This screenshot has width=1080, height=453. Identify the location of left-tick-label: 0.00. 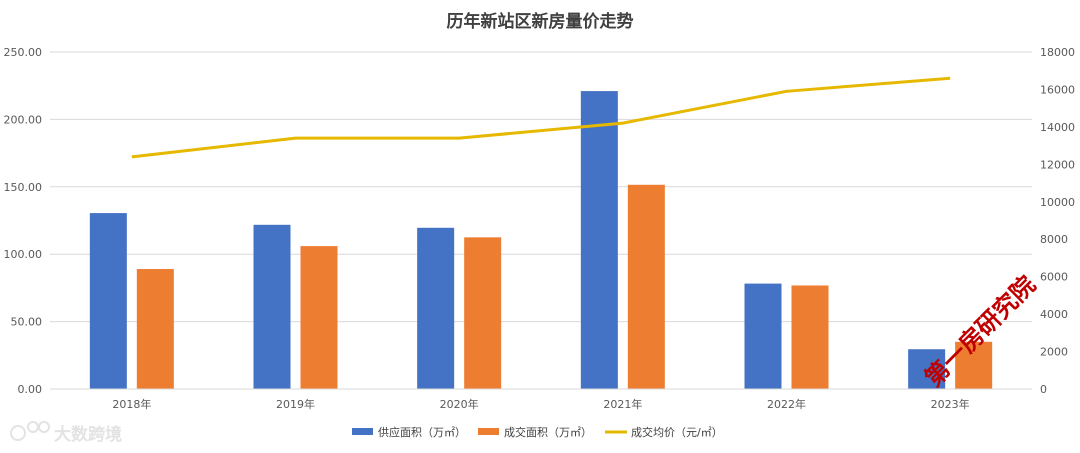
(30, 389).